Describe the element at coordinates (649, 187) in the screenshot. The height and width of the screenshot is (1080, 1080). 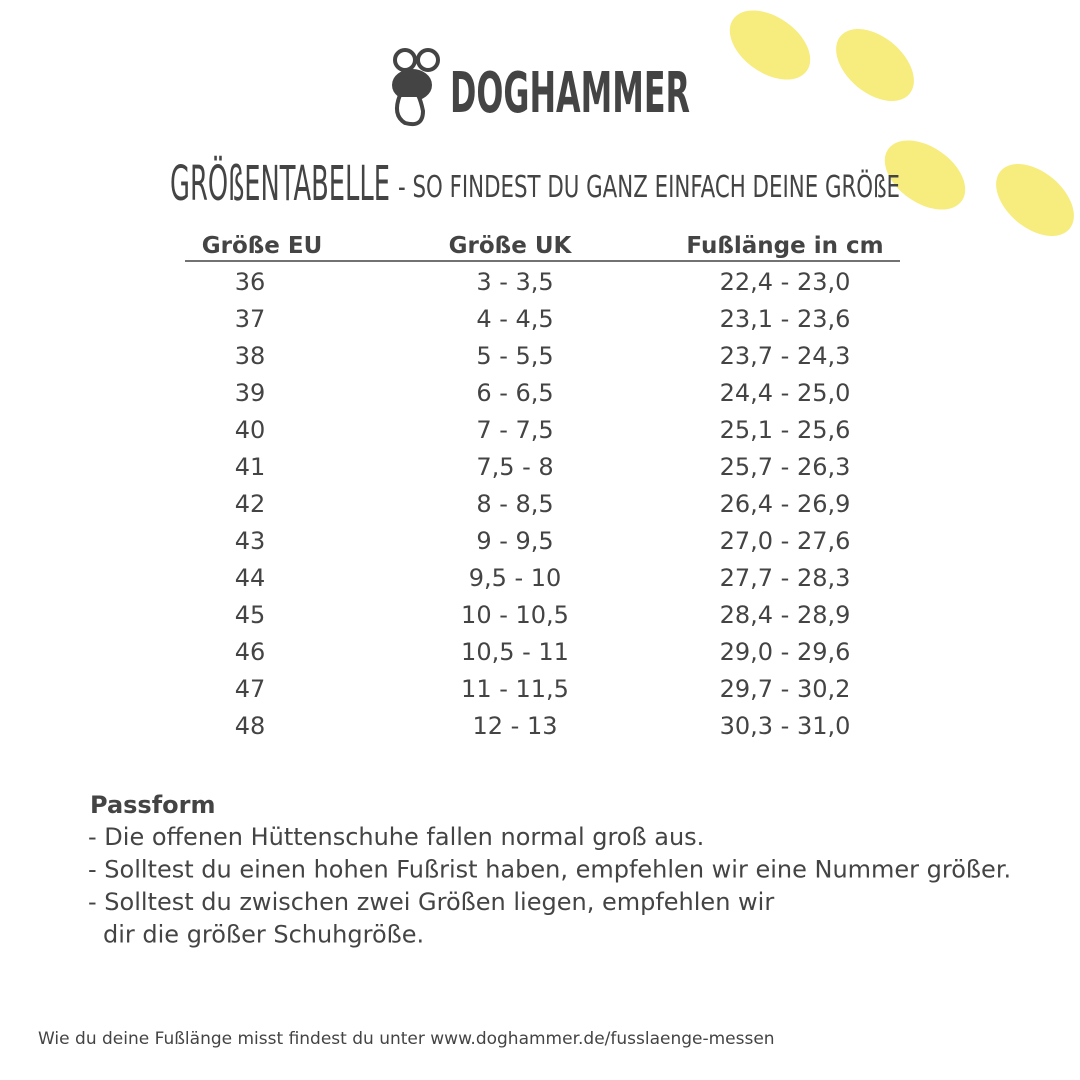
I see `subtitle: - SO FINDEST DU GANZ EINFACH DEINE GRÖßE` at that location.